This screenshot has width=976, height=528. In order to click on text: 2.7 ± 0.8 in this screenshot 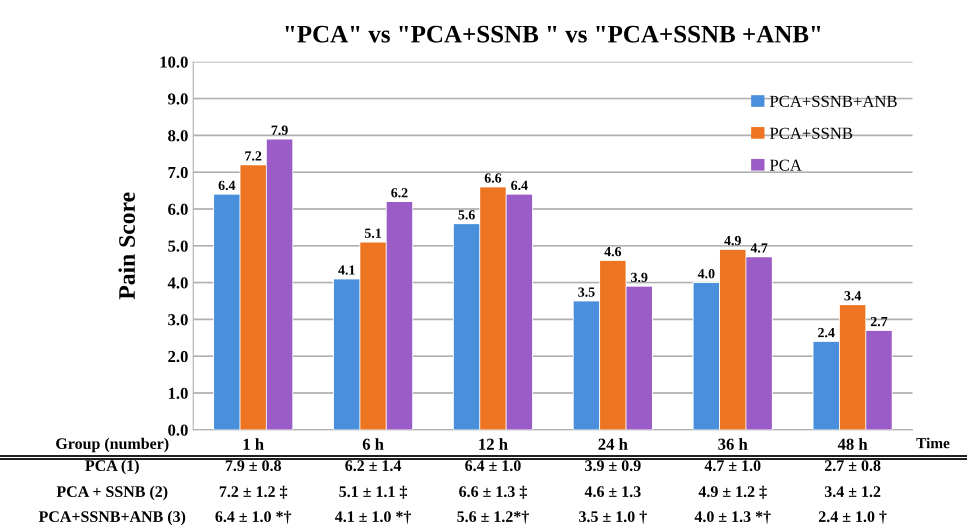, I will do `click(852, 466)`.